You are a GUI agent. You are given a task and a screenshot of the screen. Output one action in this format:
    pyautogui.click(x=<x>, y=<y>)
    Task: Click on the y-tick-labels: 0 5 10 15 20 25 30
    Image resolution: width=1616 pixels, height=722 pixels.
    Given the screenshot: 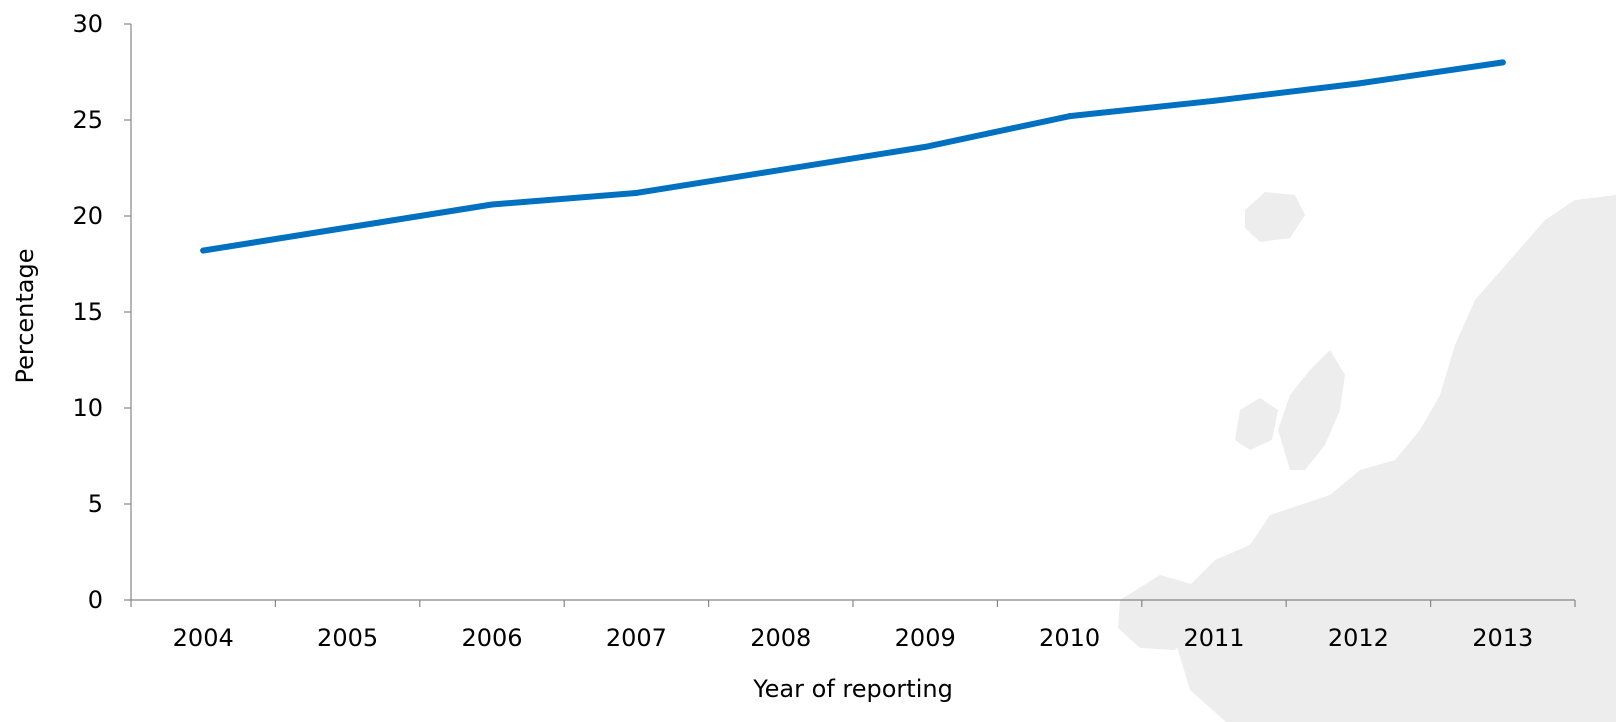 What is the action you would take?
    pyautogui.click(x=87, y=312)
    